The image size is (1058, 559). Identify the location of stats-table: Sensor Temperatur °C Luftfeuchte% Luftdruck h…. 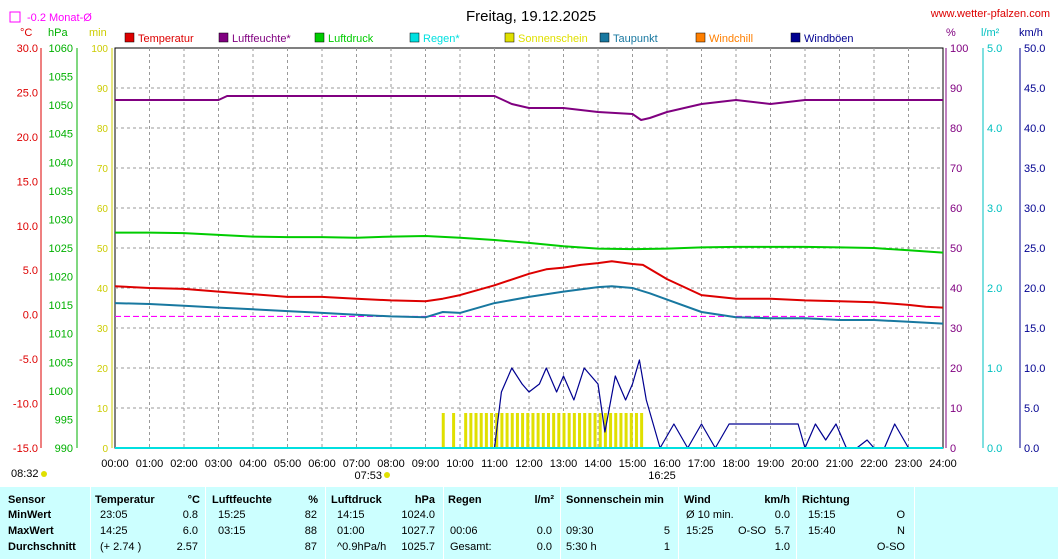
(529, 523).